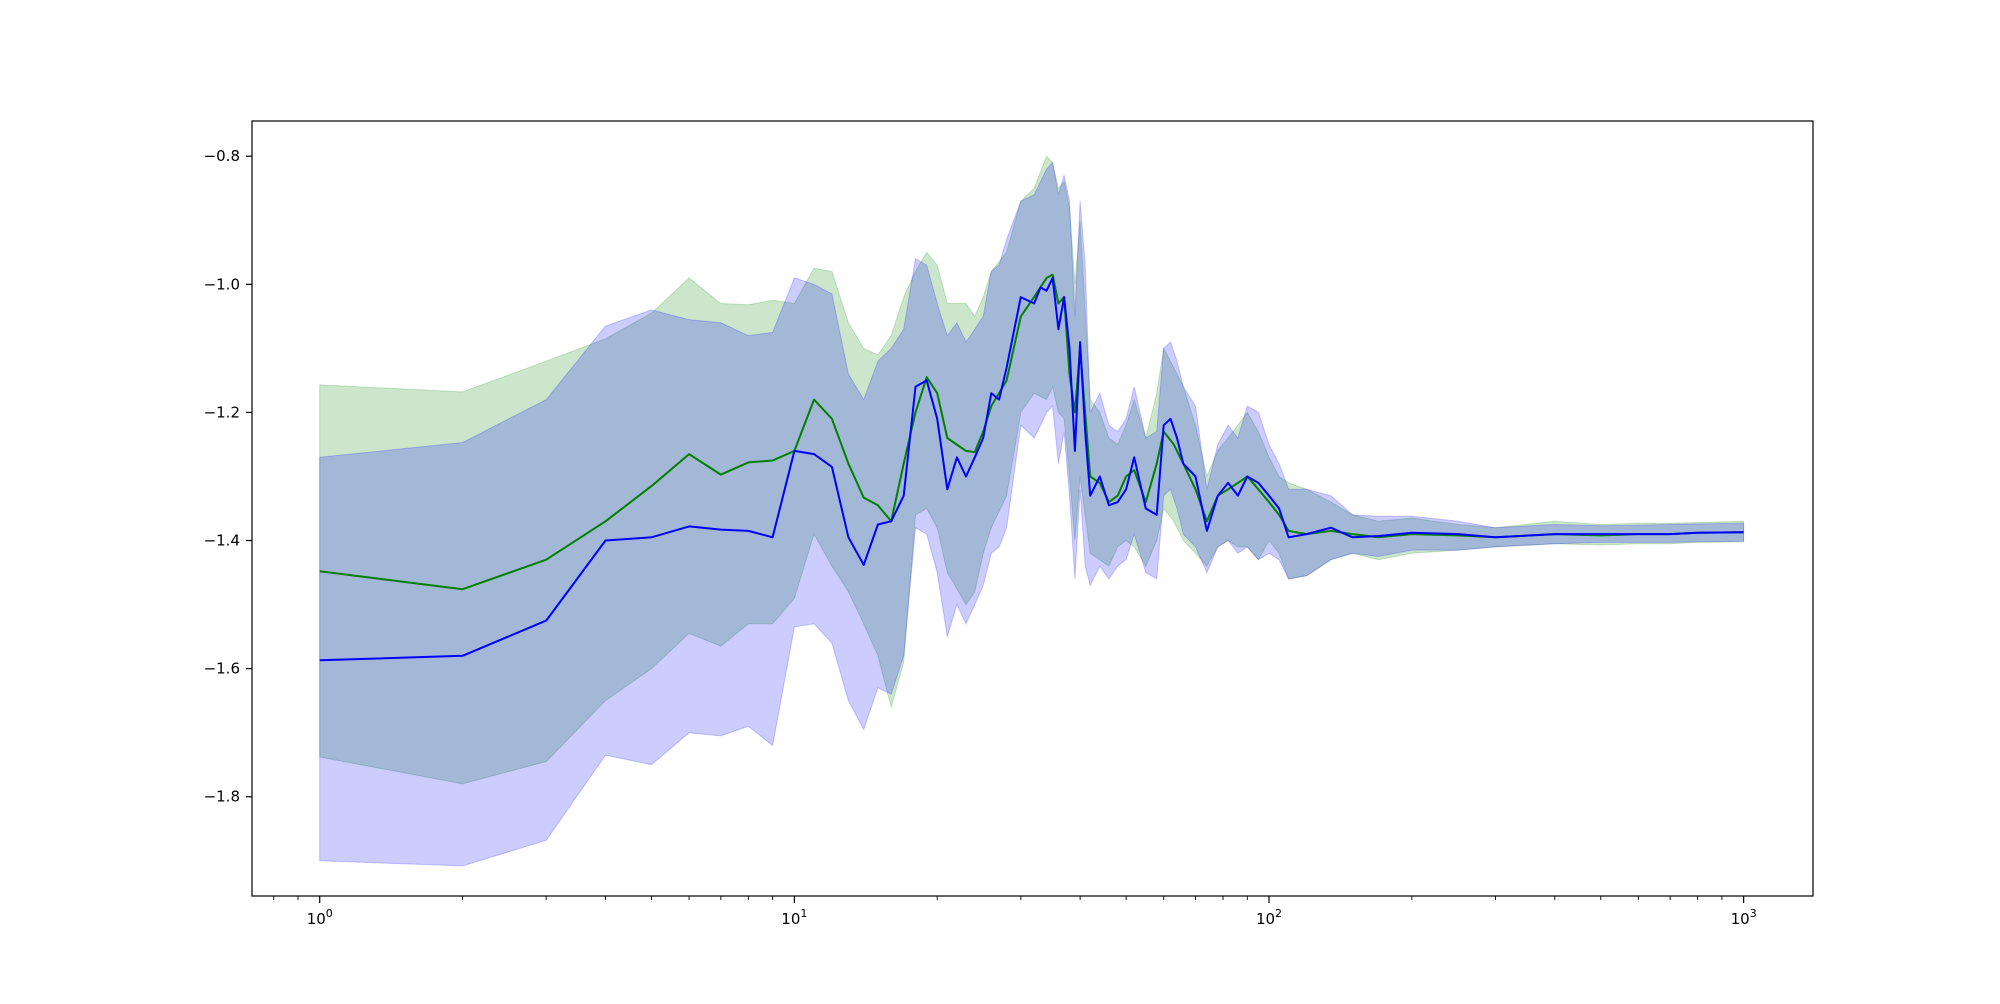  Describe the element at coordinates (222, 669) in the screenshot. I see `y-tick-label: −1.6` at that location.